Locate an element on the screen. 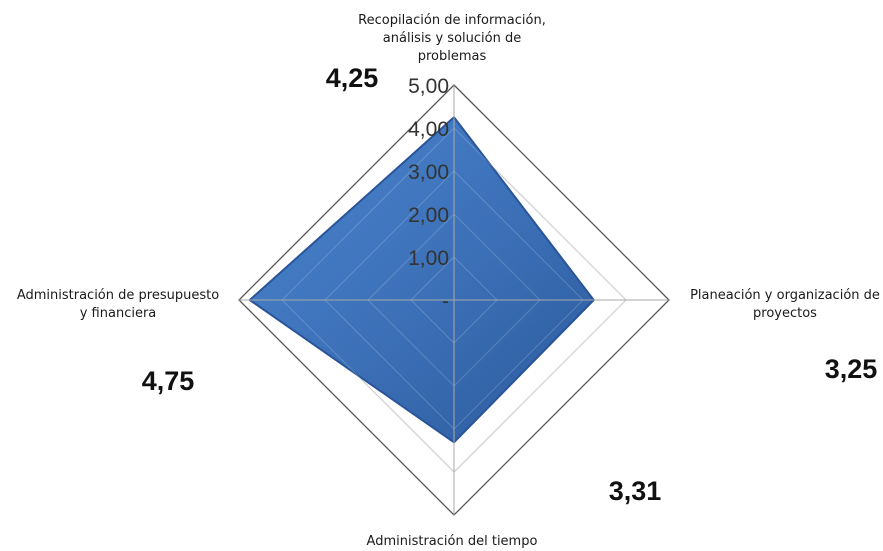 Image resolution: width=883 pixels, height=551 pixels. category-label-line: problemas is located at coordinates (452, 56).